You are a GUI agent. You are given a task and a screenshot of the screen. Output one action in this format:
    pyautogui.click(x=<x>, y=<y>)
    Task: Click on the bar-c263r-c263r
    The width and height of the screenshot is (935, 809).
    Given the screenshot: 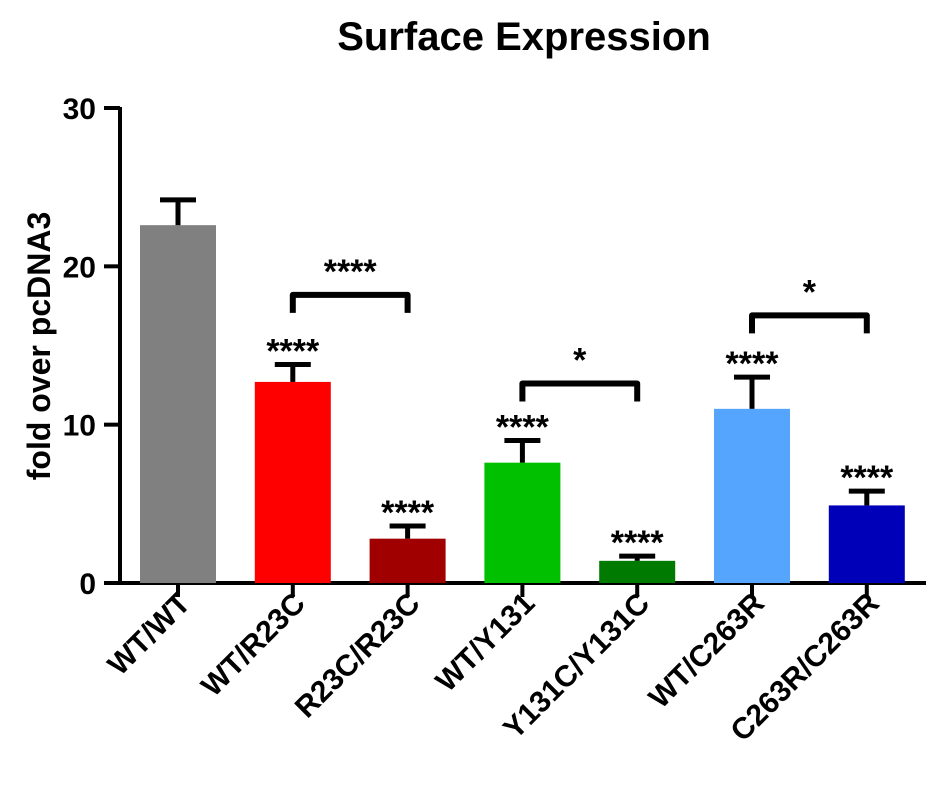 What is the action you would take?
    pyautogui.click(x=866, y=544)
    